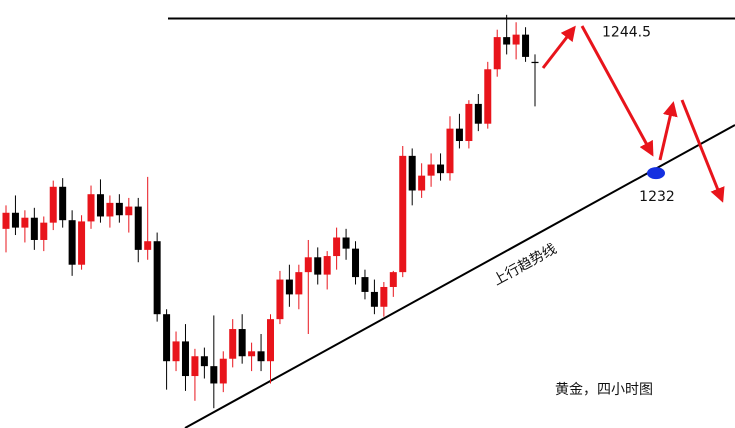 This screenshot has width=735, height=428. I want to click on chart-title: 黄金，四小时图, so click(604, 389).